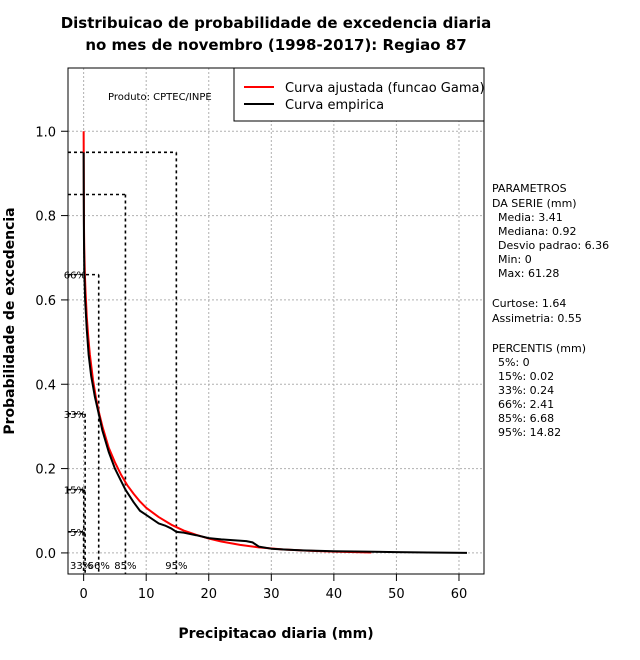 This screenshot has height=660, width=640. I want to click on x-tick-label: 10, so click(146, 594).